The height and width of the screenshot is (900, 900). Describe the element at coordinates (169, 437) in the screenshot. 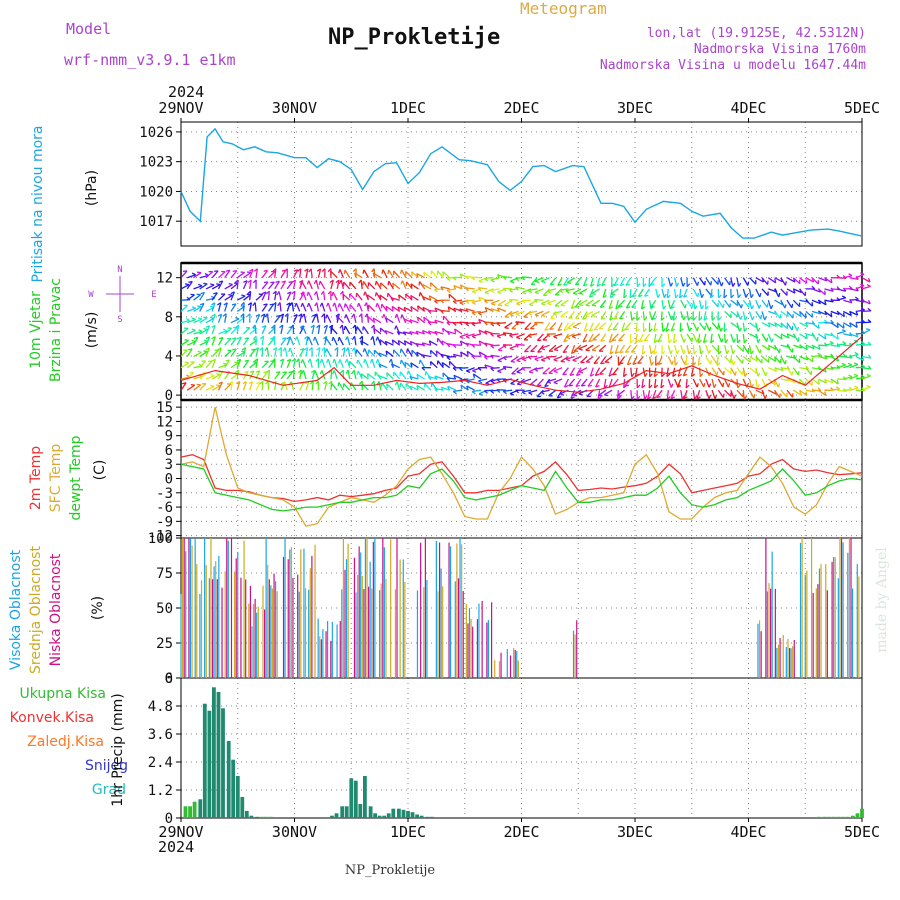

I see `ytick-label: 9` at that location.